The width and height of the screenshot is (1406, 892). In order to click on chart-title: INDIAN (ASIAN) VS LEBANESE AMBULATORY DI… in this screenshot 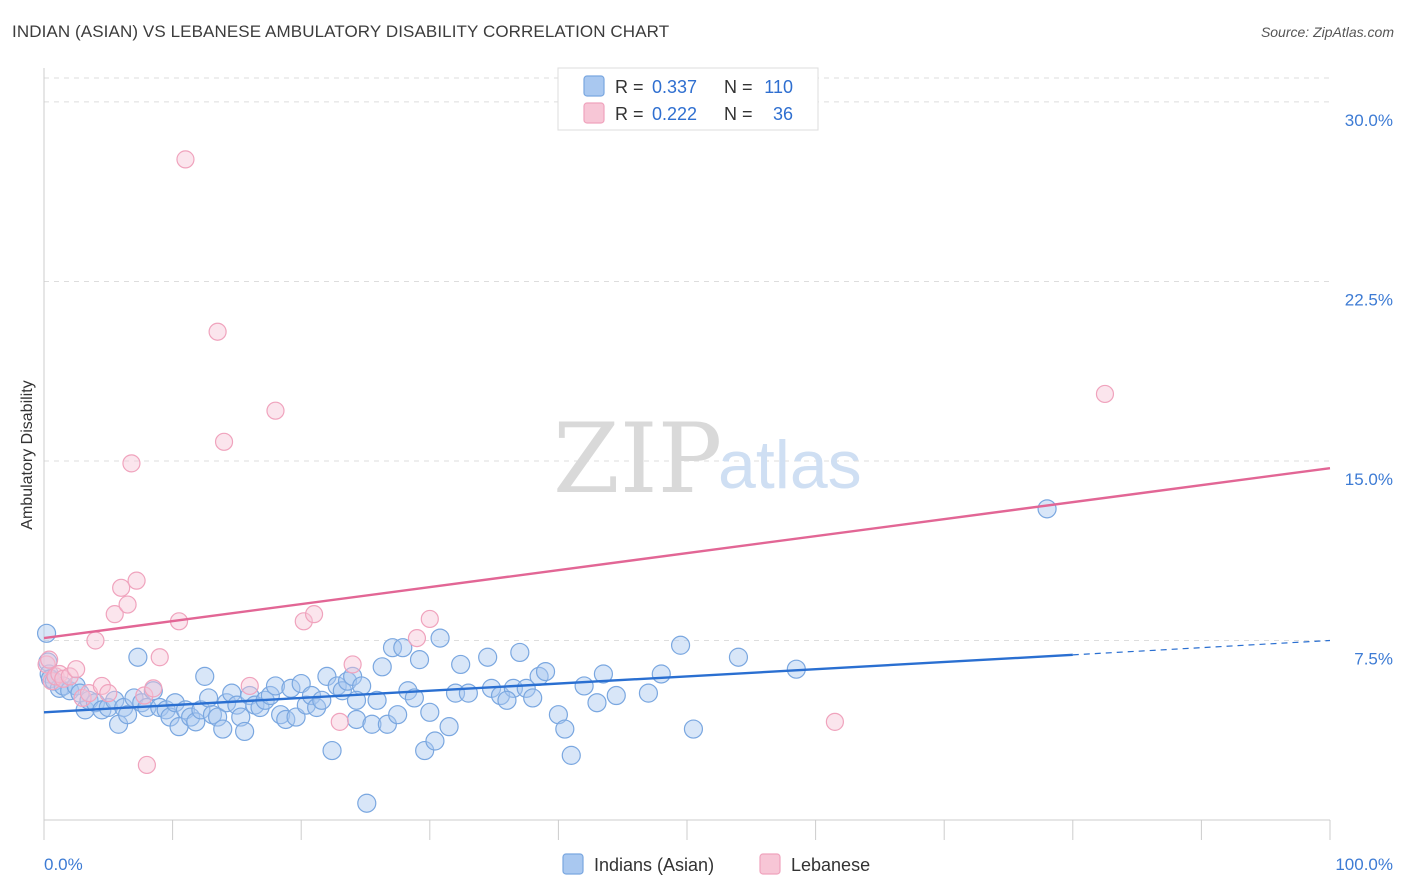, I will do `click(341, 31)`.